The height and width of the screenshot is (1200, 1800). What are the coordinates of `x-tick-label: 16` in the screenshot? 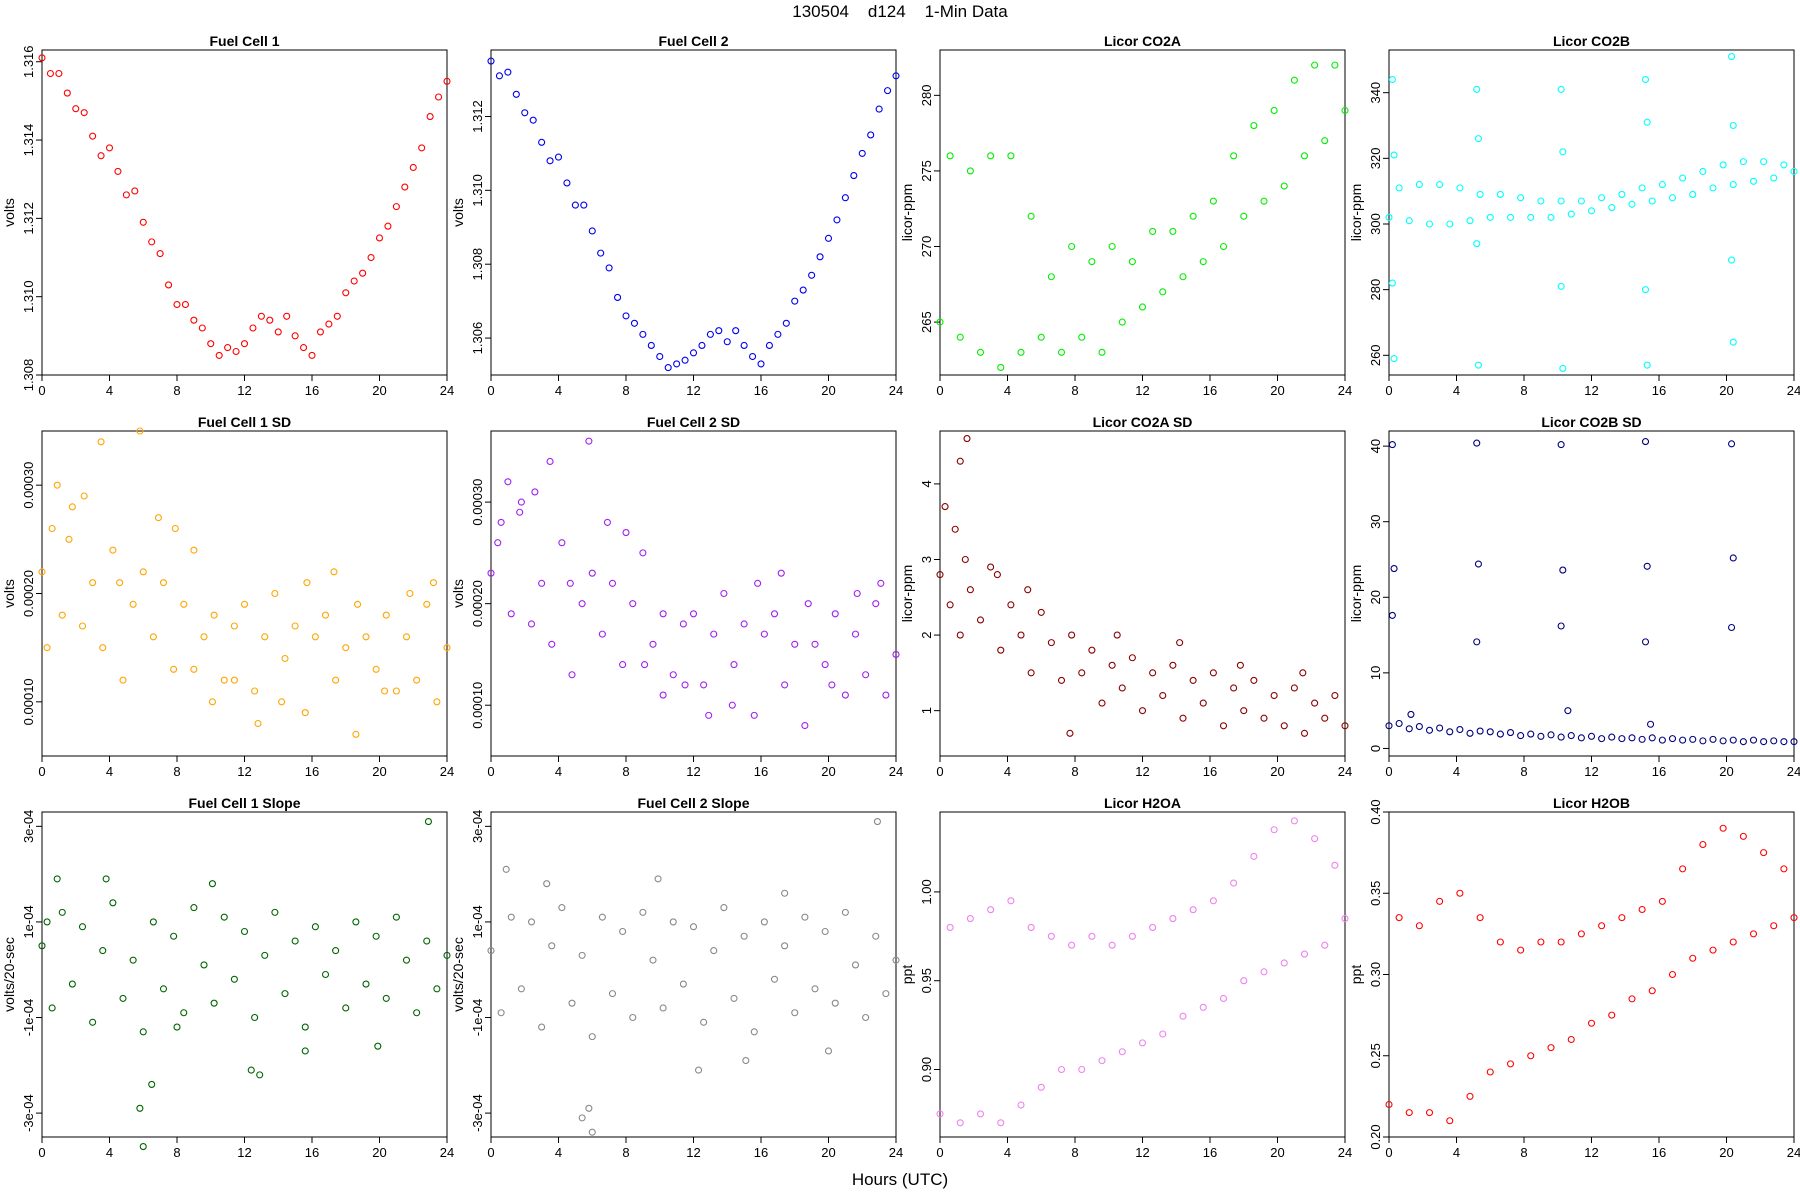 It's located at (1210, 1152).